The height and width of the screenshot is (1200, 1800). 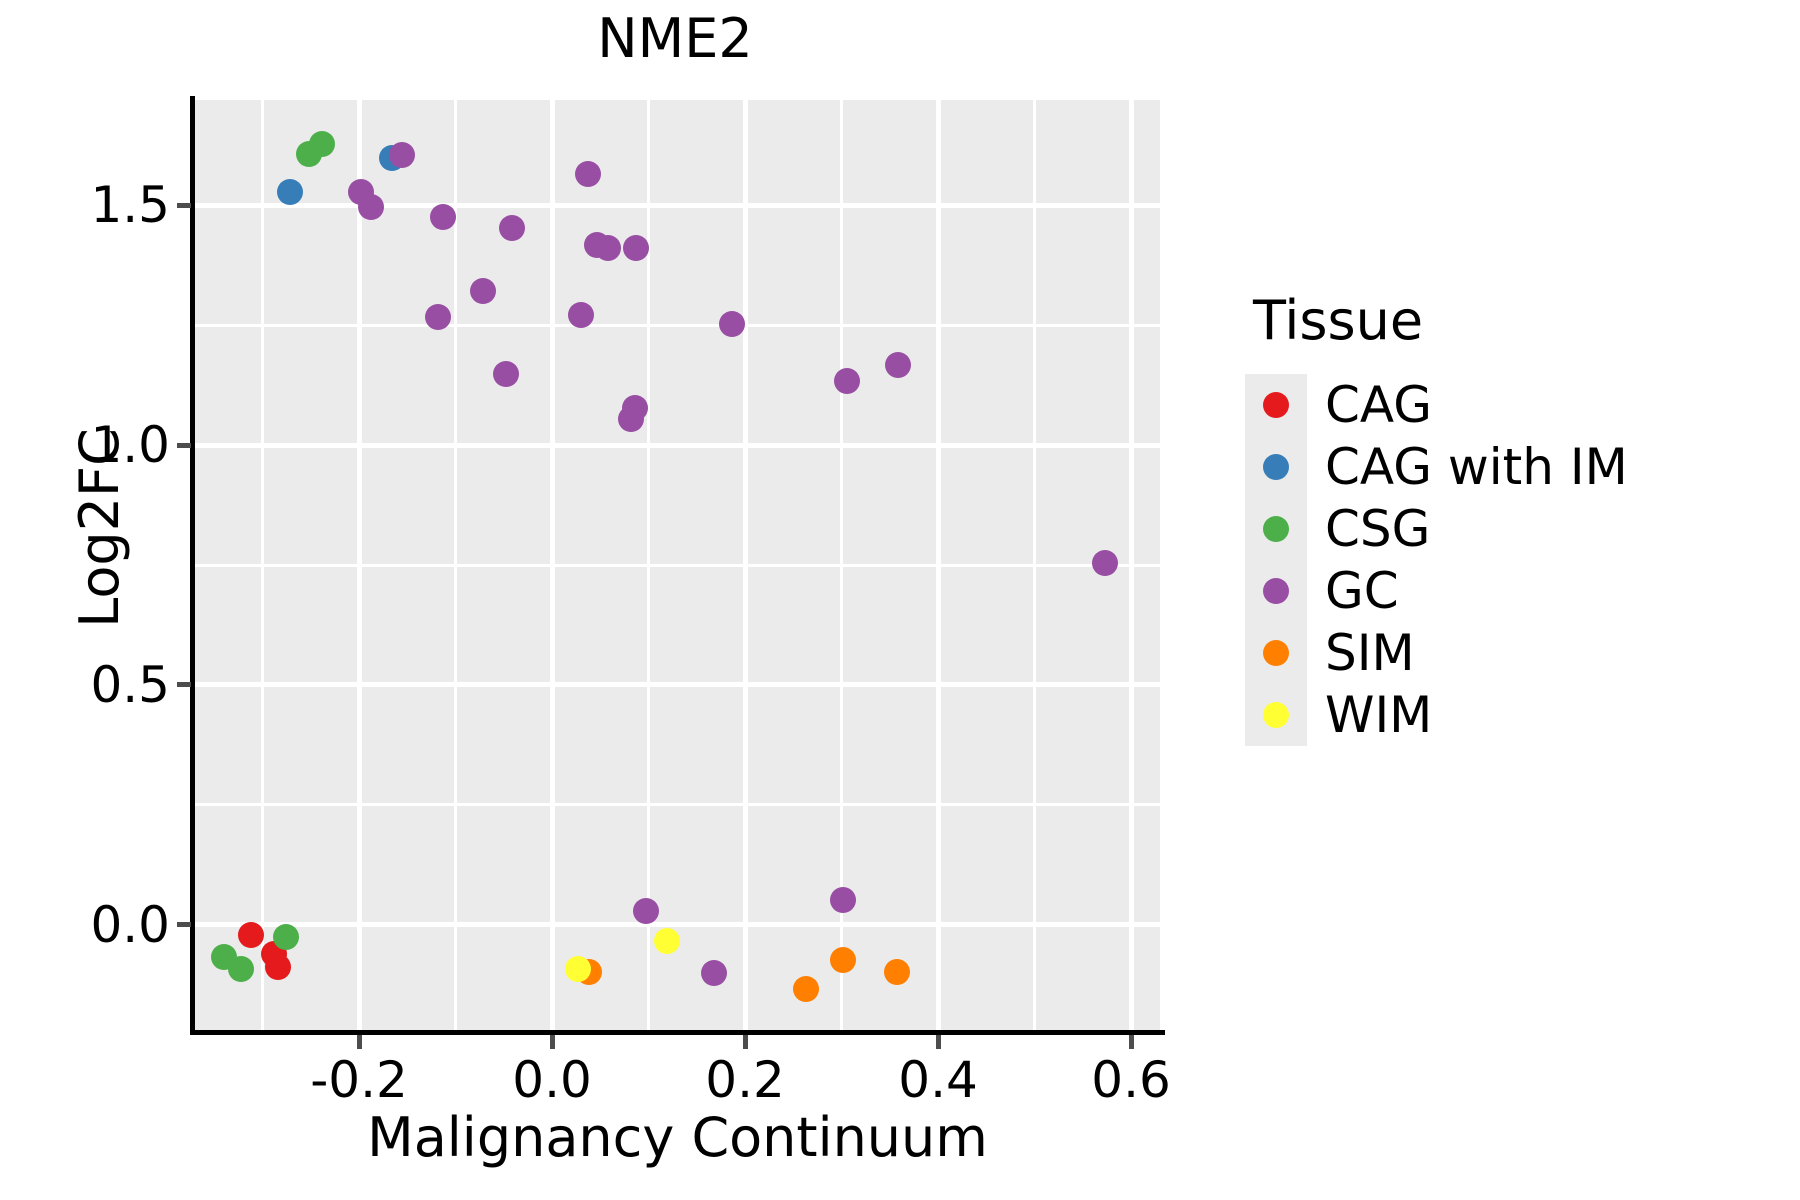 What do you see at coordinates (1378, 405) in the screenshot?
I see `legend-label: CAG` at bounding box center [1378, 405].